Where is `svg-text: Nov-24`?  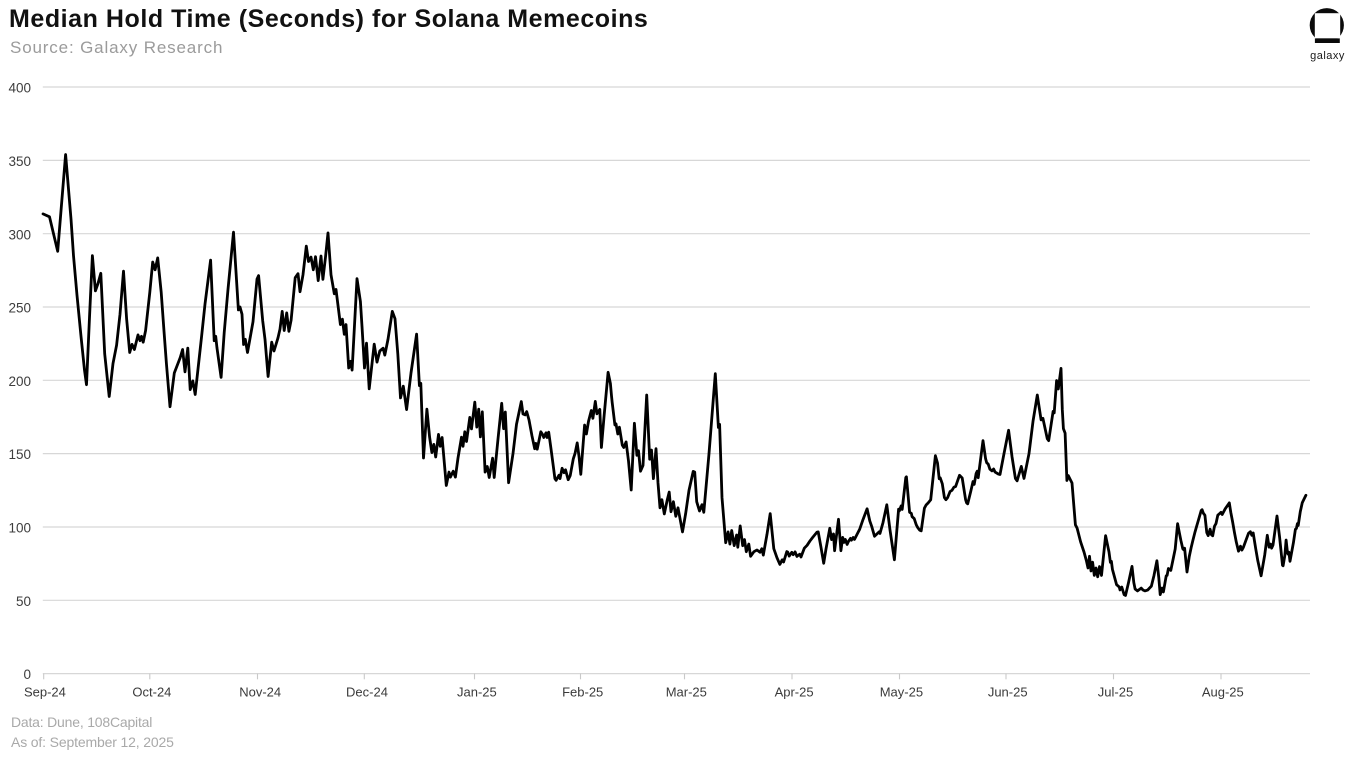
svg-text: Nov-24 is located at coordinates (260, 691).